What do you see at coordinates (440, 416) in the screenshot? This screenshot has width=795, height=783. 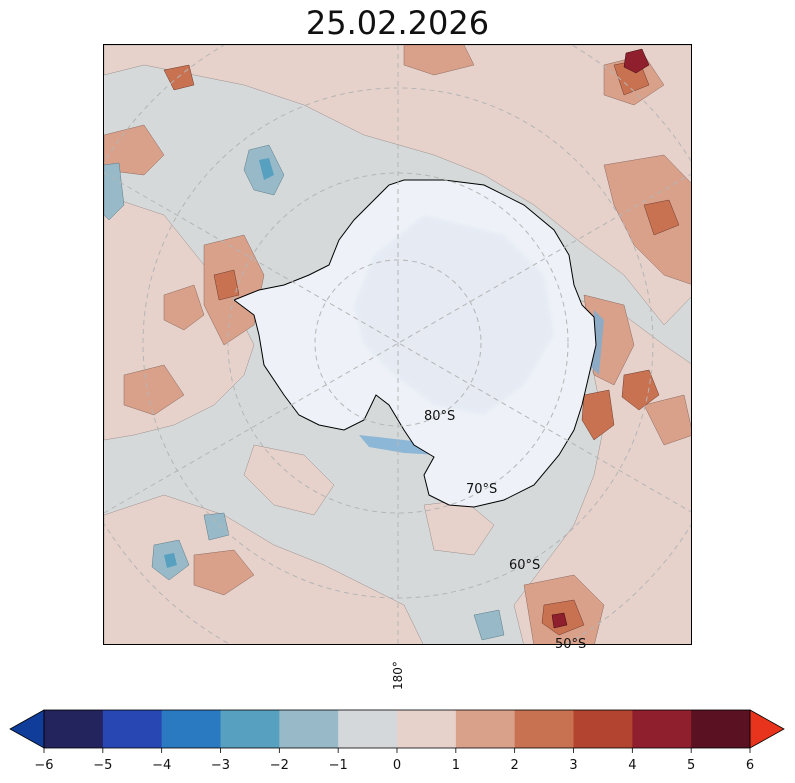 I see `lat-label-80s: 80°S` at bounding box center [440, 416].